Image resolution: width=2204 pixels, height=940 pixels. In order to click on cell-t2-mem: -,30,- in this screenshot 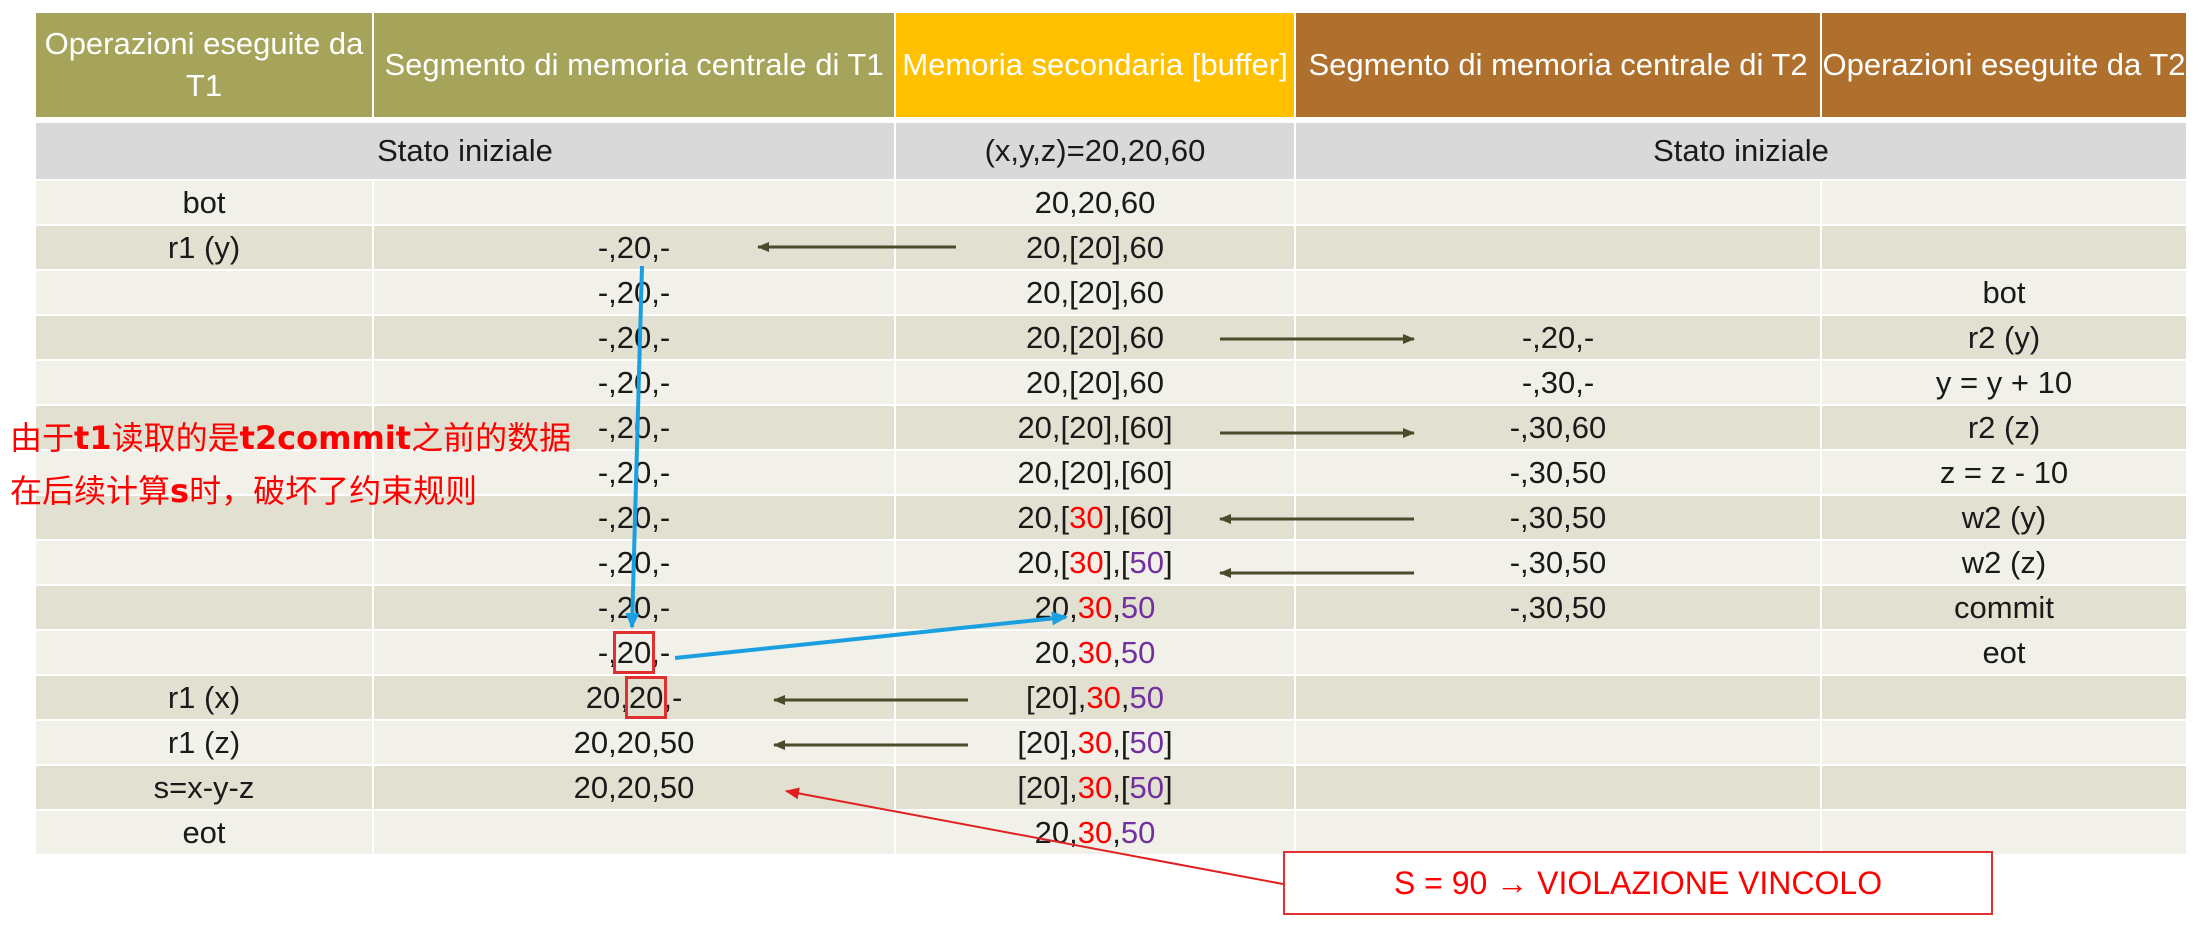, I will do `click(1558, 382)`.